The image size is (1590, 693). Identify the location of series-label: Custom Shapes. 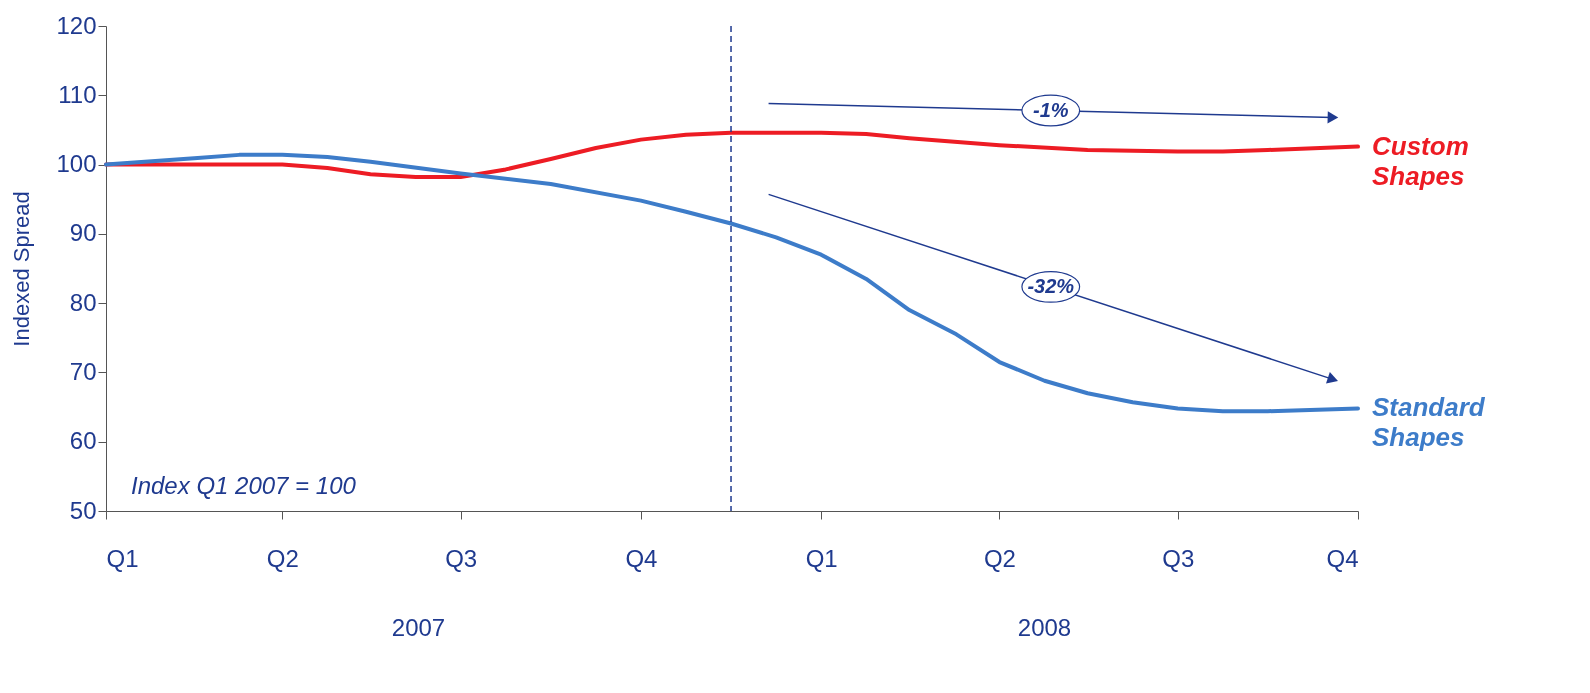
(1420, 160).